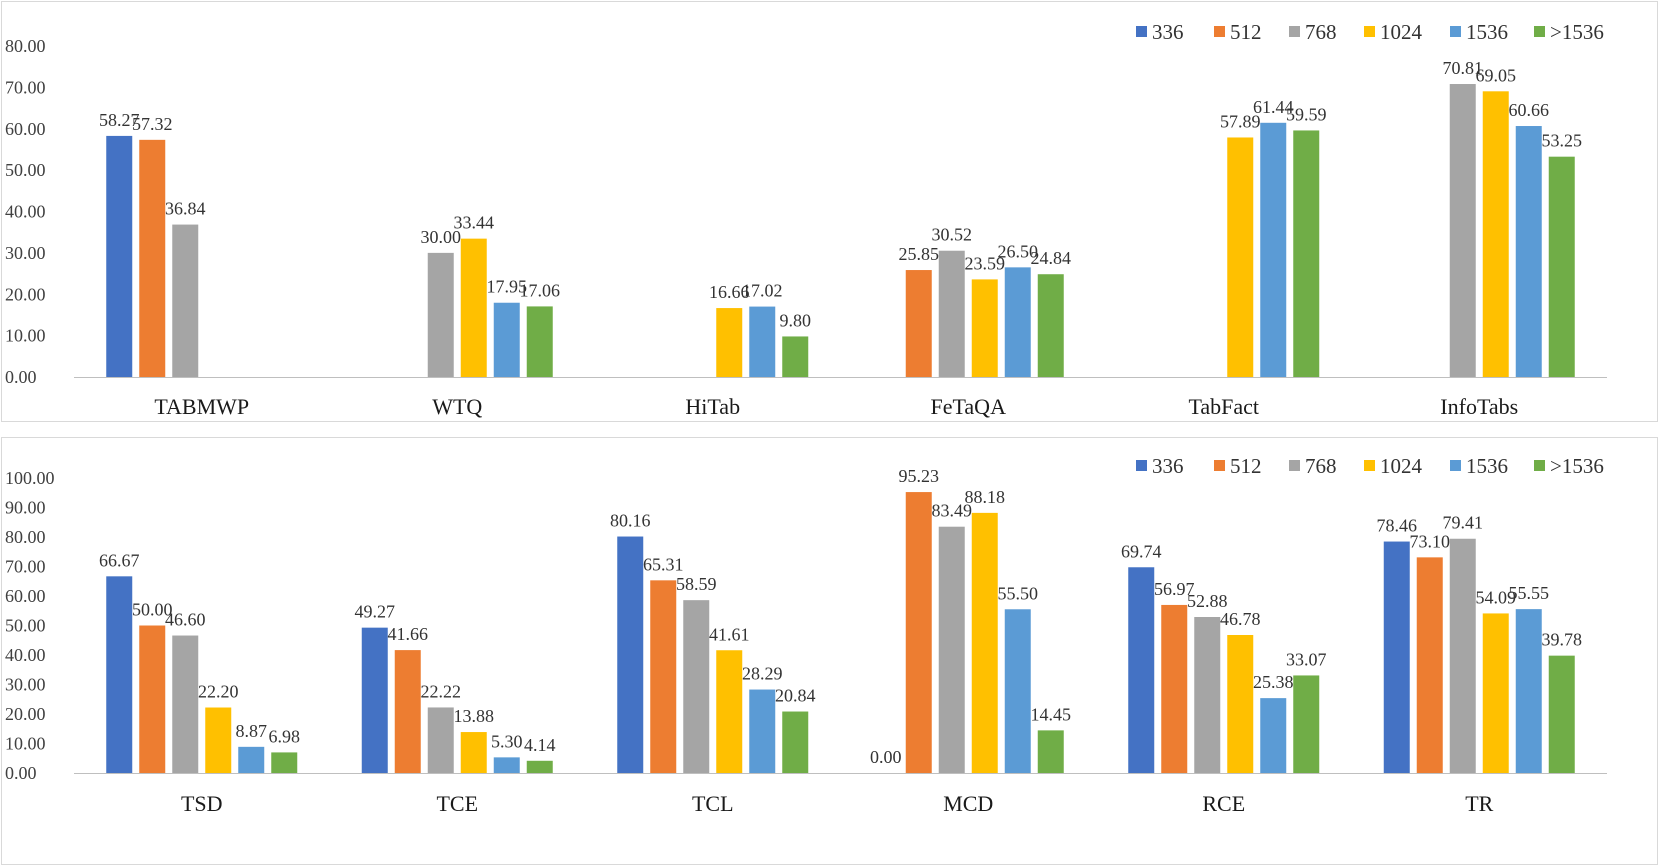  Describe the element at coordinates (1529, 110) in the screenshot. I see `data-label: 60.66` at that location.